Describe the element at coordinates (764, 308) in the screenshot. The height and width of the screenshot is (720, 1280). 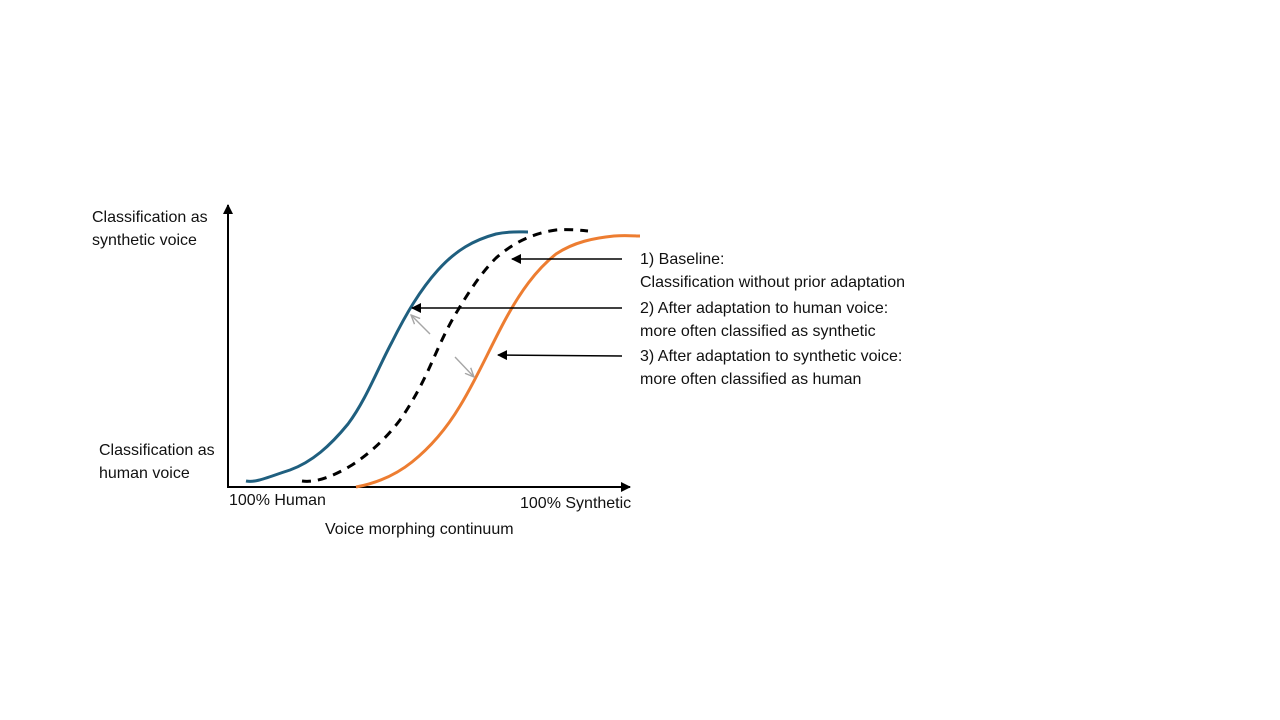
I see `annotation-human-adapted-line-1: 2) After adaptation to human voice:` at that location.